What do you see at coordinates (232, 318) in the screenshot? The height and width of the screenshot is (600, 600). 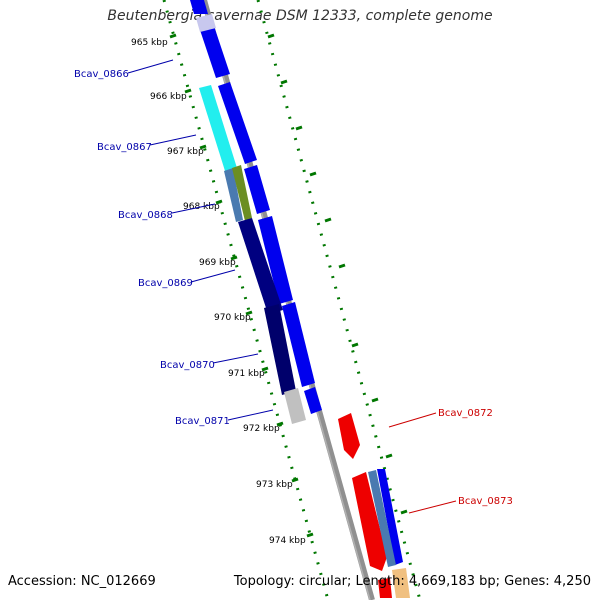 I see `kbp-label: 970 kbp` at bounding box center [232, 318].